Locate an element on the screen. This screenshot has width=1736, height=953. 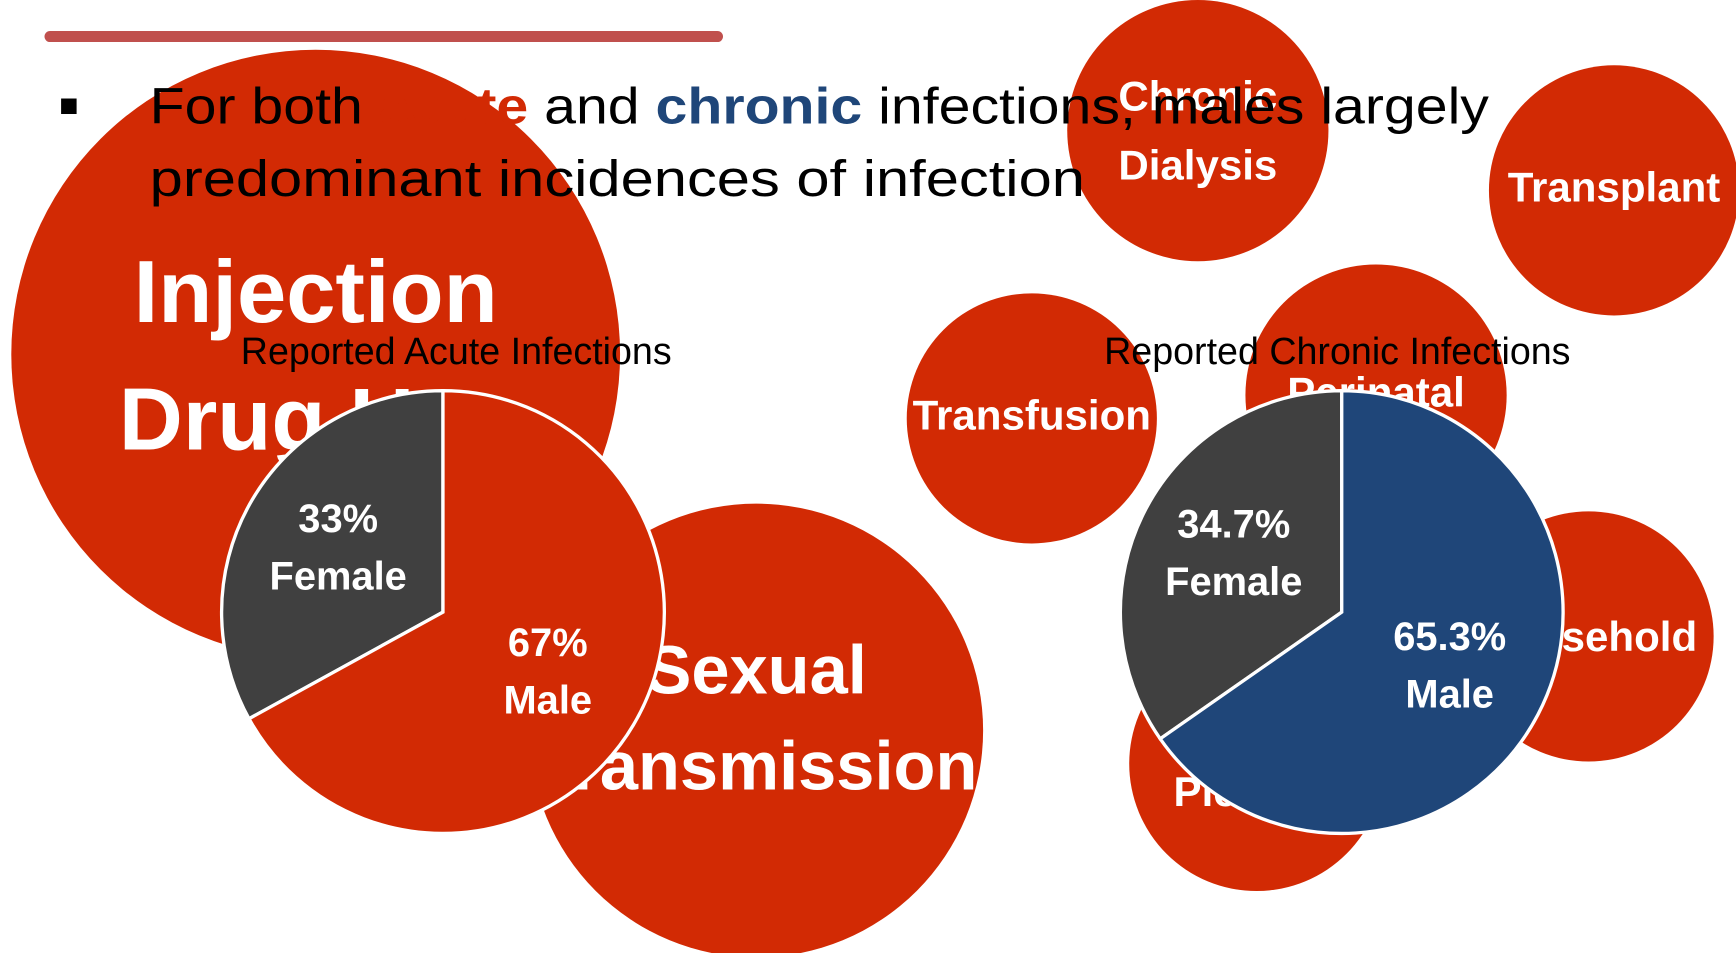
data-label: 33% is located at coordinates (338, 519).